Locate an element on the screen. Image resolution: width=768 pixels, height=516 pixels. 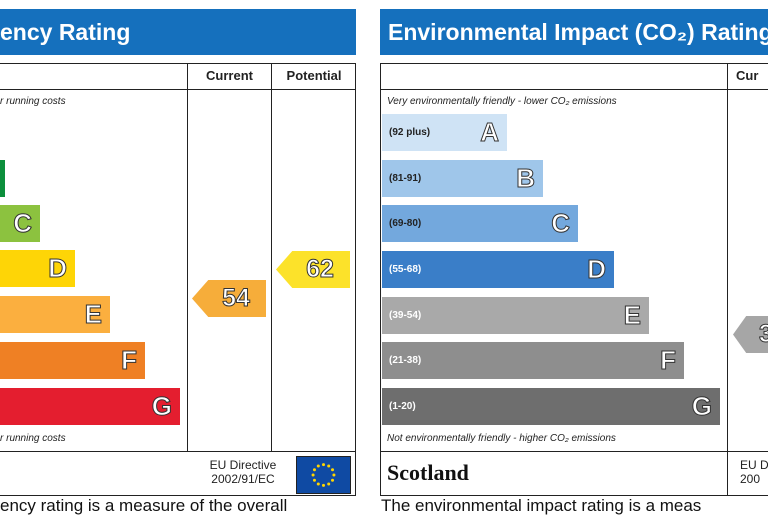
energy-top-note: r running costs is located at coordinates (33, 101).